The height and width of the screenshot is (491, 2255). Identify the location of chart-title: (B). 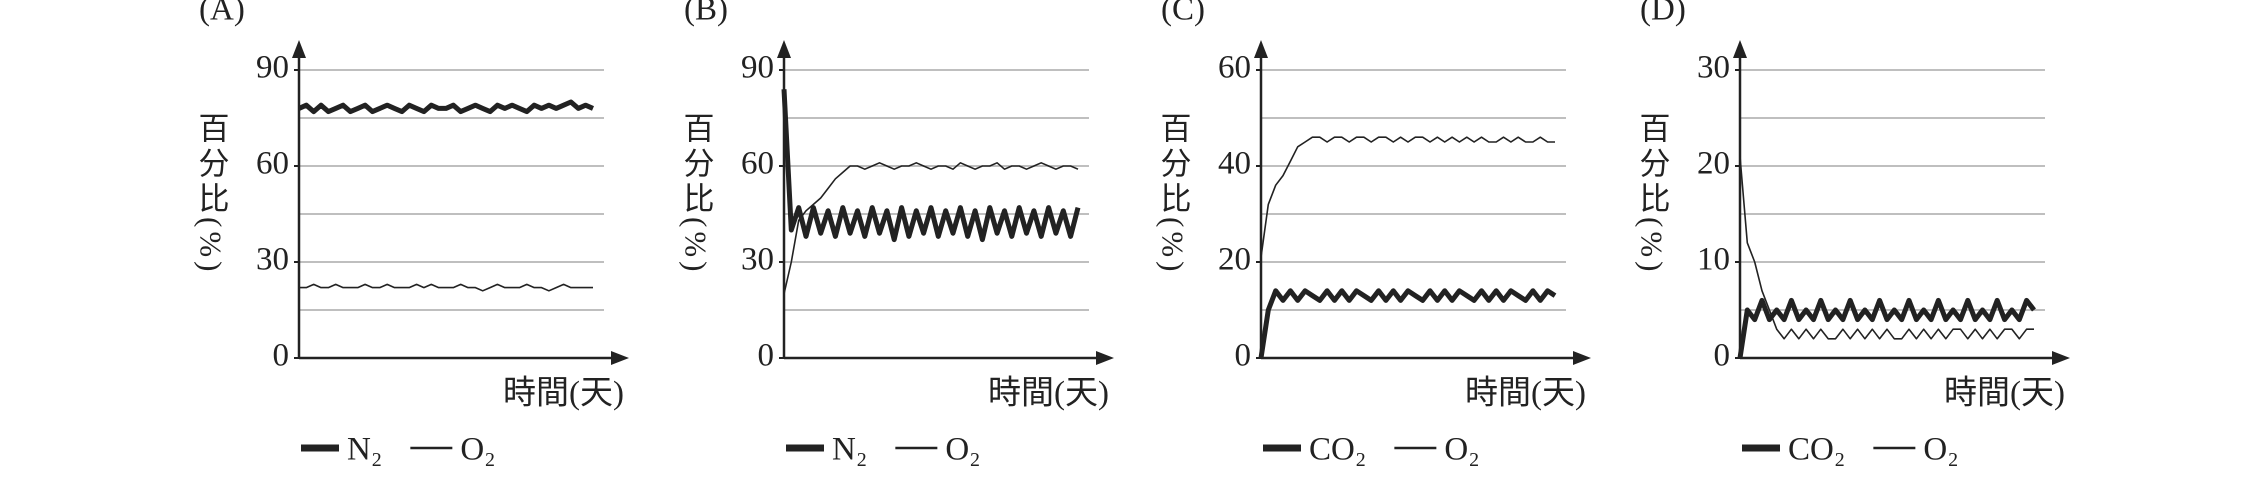
(706, 14).